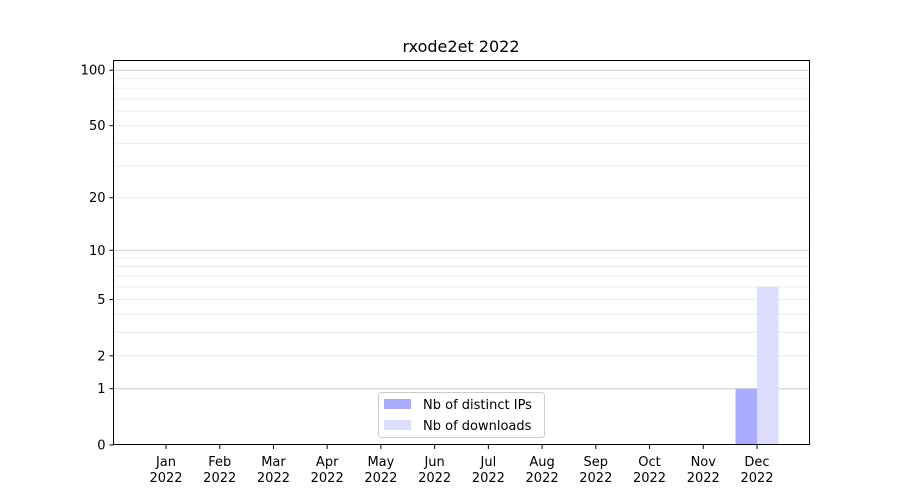 Image resolution: width=900 pixels, height=504 pixels. I want to click on y-axis: 0 1 2 5 10 20 50 100, so click(97, 259).